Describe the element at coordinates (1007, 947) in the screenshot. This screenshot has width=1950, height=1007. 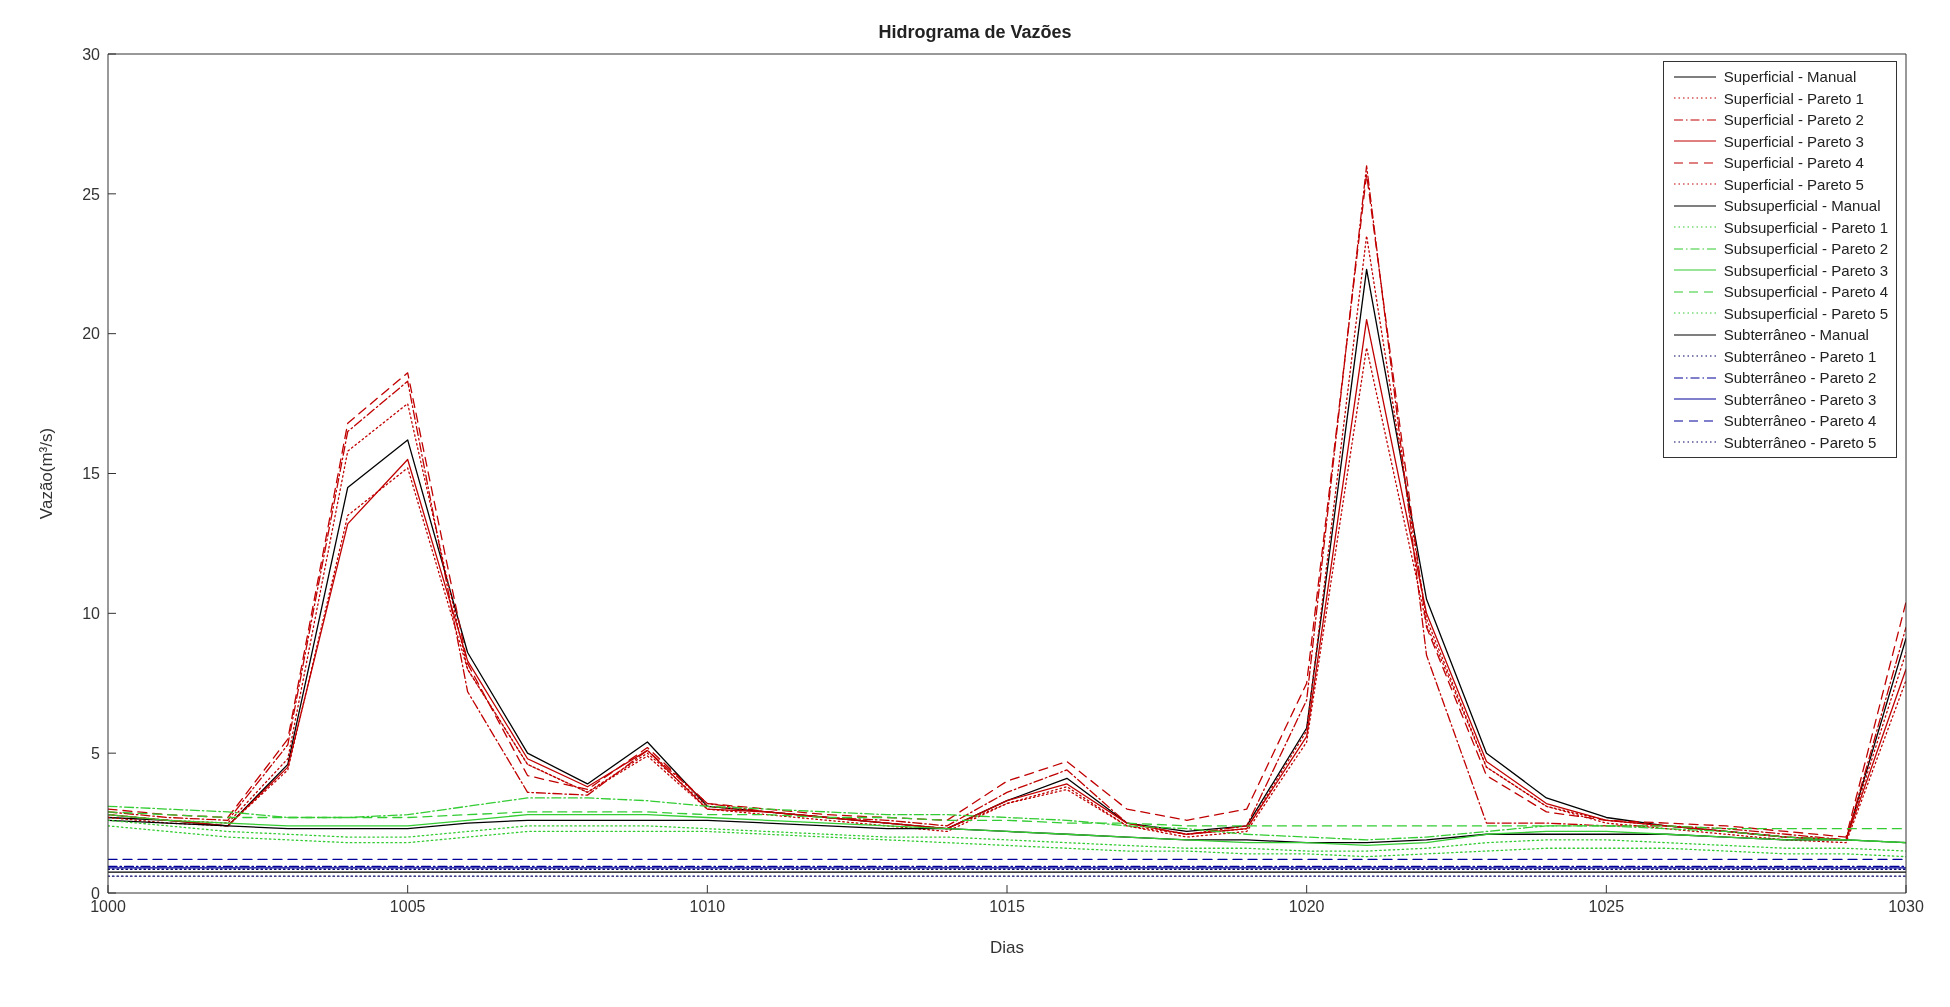
I see `x-axis-title: Dias` at that location.